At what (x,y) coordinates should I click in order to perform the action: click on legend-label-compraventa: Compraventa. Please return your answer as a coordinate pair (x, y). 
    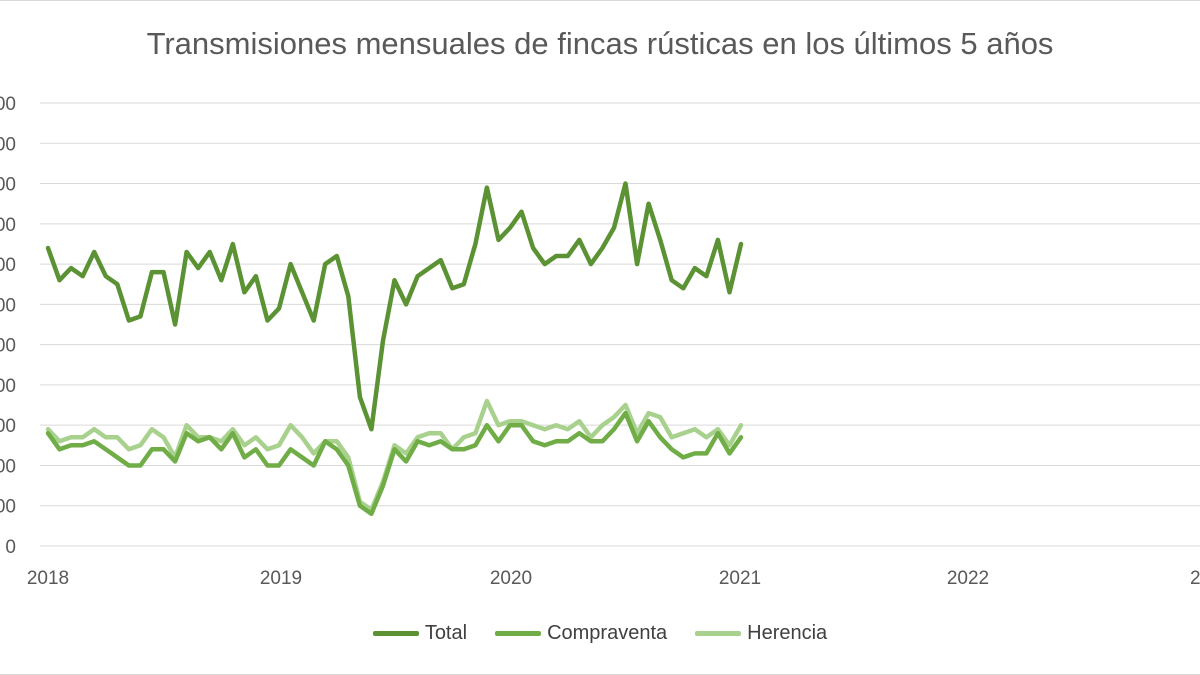
    Looking at the image, I should click on (607, 633).